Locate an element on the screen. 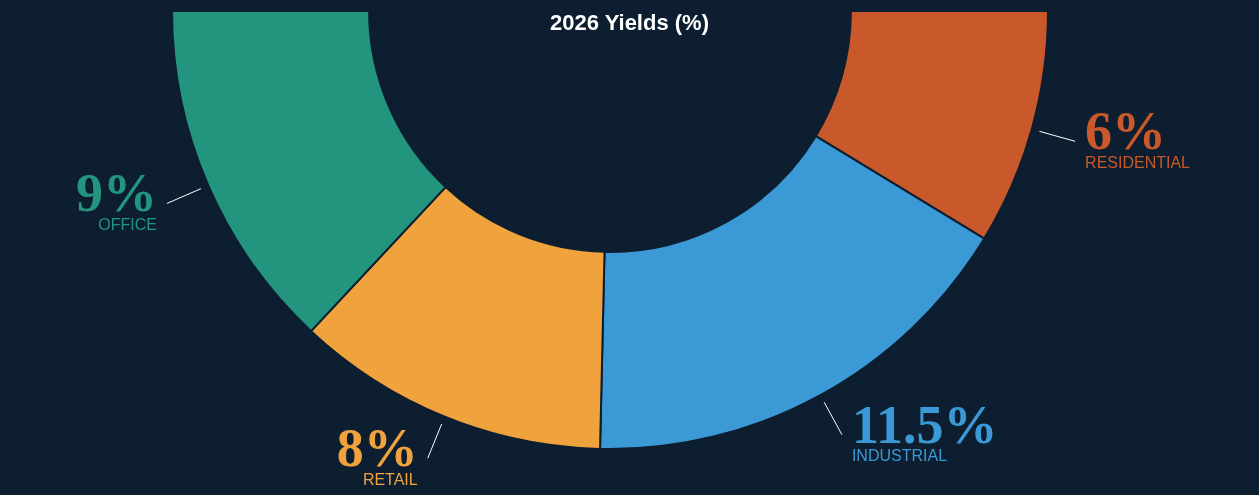 This screenshot has height=495, width=1259. slice-label: RESIDENTIAL is located at coordinates (1138, 162).